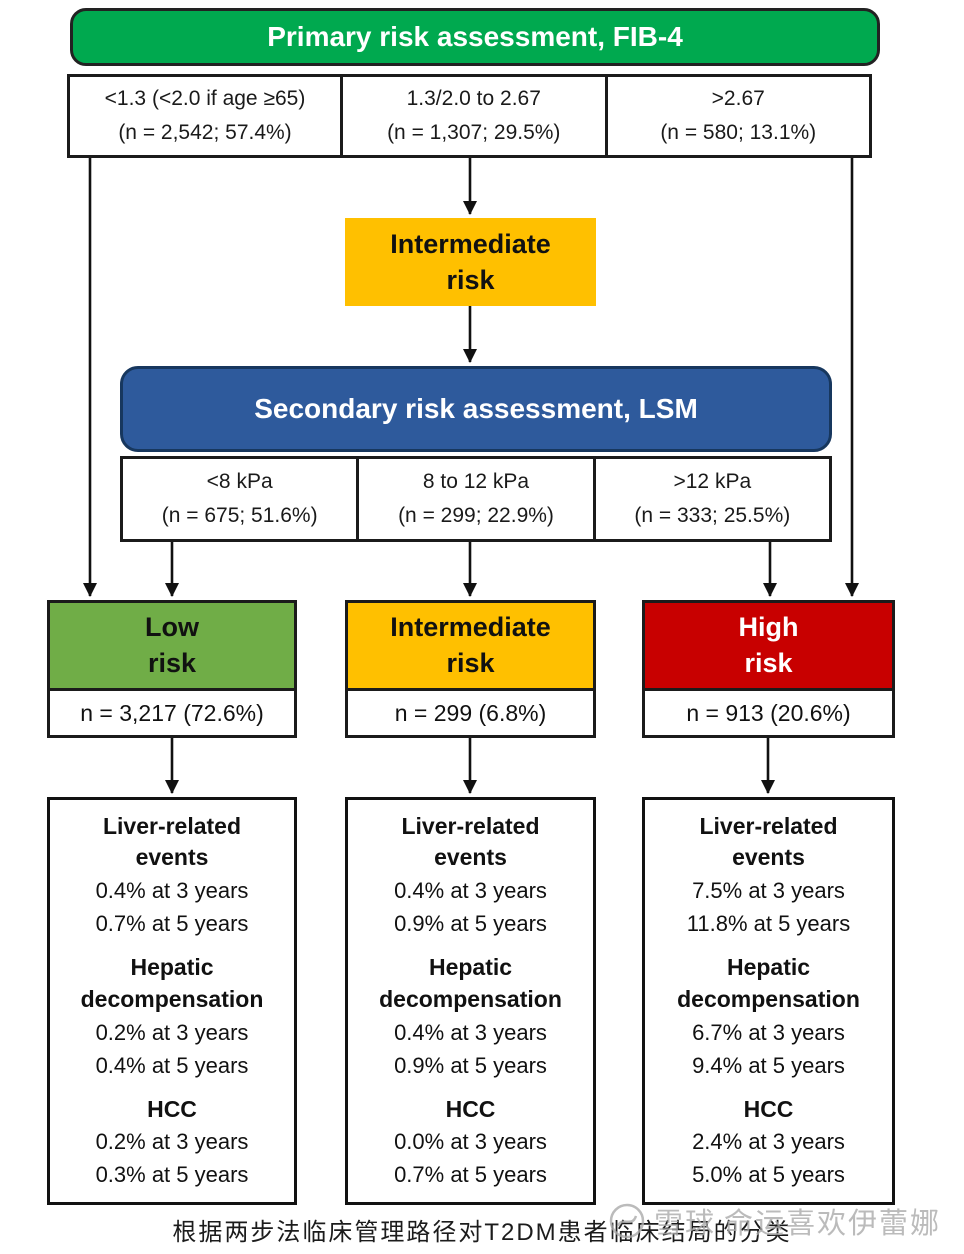 The width and height of the screenshot is (964, 1254). Describe the element at coordinates (482, 1232) in the screenshot. I see `figure-caption: 根据两步法临床管理路径对T2DM患者临床结局的分类` at that location.